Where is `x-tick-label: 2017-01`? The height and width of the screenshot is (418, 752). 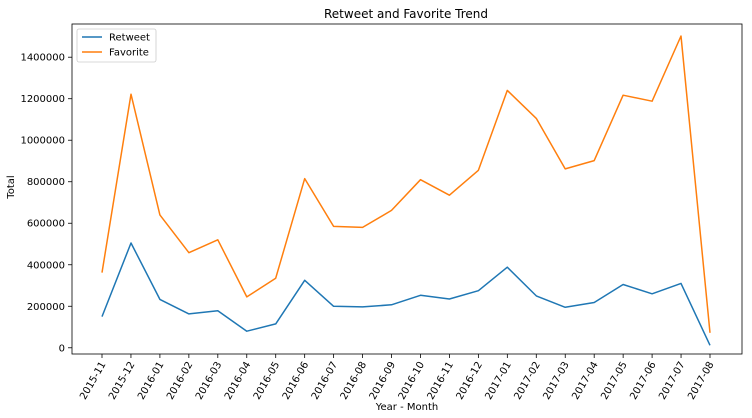 x-tick-label: 2017-01 is located at coordinates (499, 381).